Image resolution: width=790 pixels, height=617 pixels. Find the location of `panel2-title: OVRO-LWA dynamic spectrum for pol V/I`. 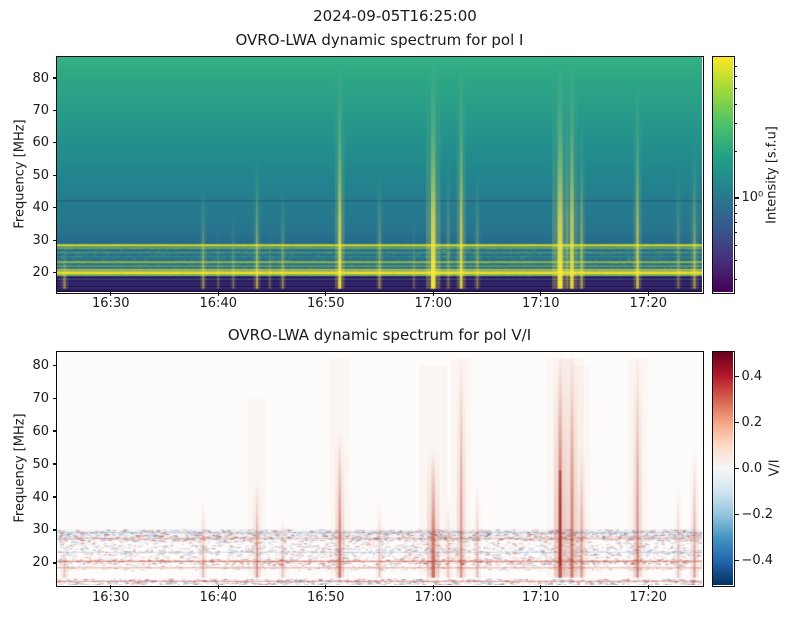

panel2-title: OVRO-LWA dynamic spectrum for pol V/I is located at coordinates (379, 335).